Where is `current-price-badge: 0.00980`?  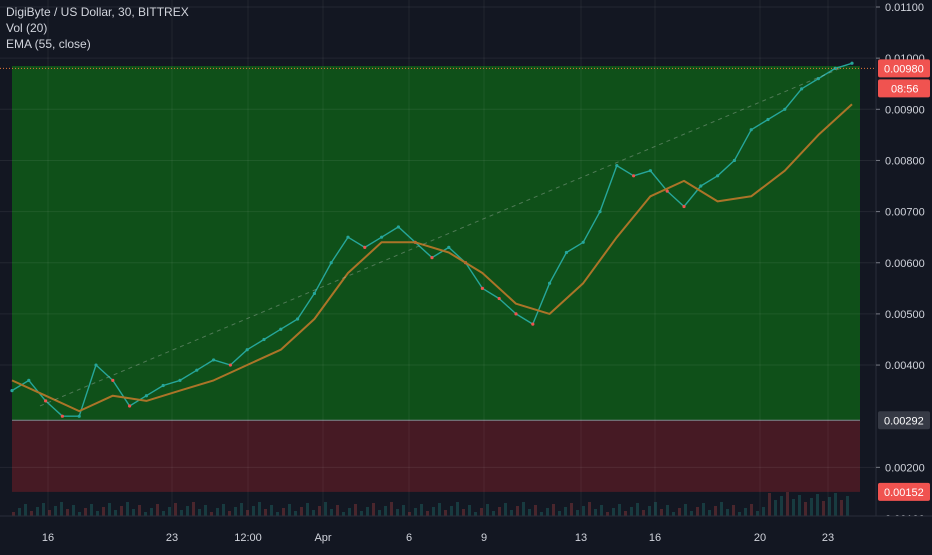
current-price-badge: 0.00980 is located at coordinates (904, 69).